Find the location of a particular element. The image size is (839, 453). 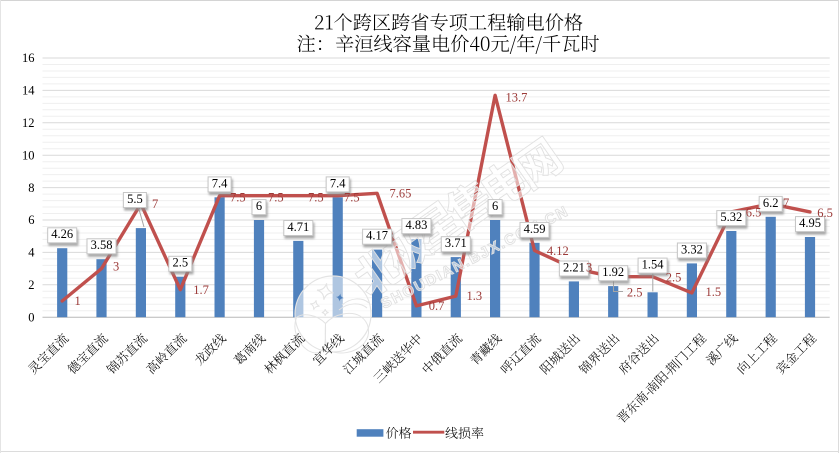

svg-text: 4 is located at coordinates (31, 253).